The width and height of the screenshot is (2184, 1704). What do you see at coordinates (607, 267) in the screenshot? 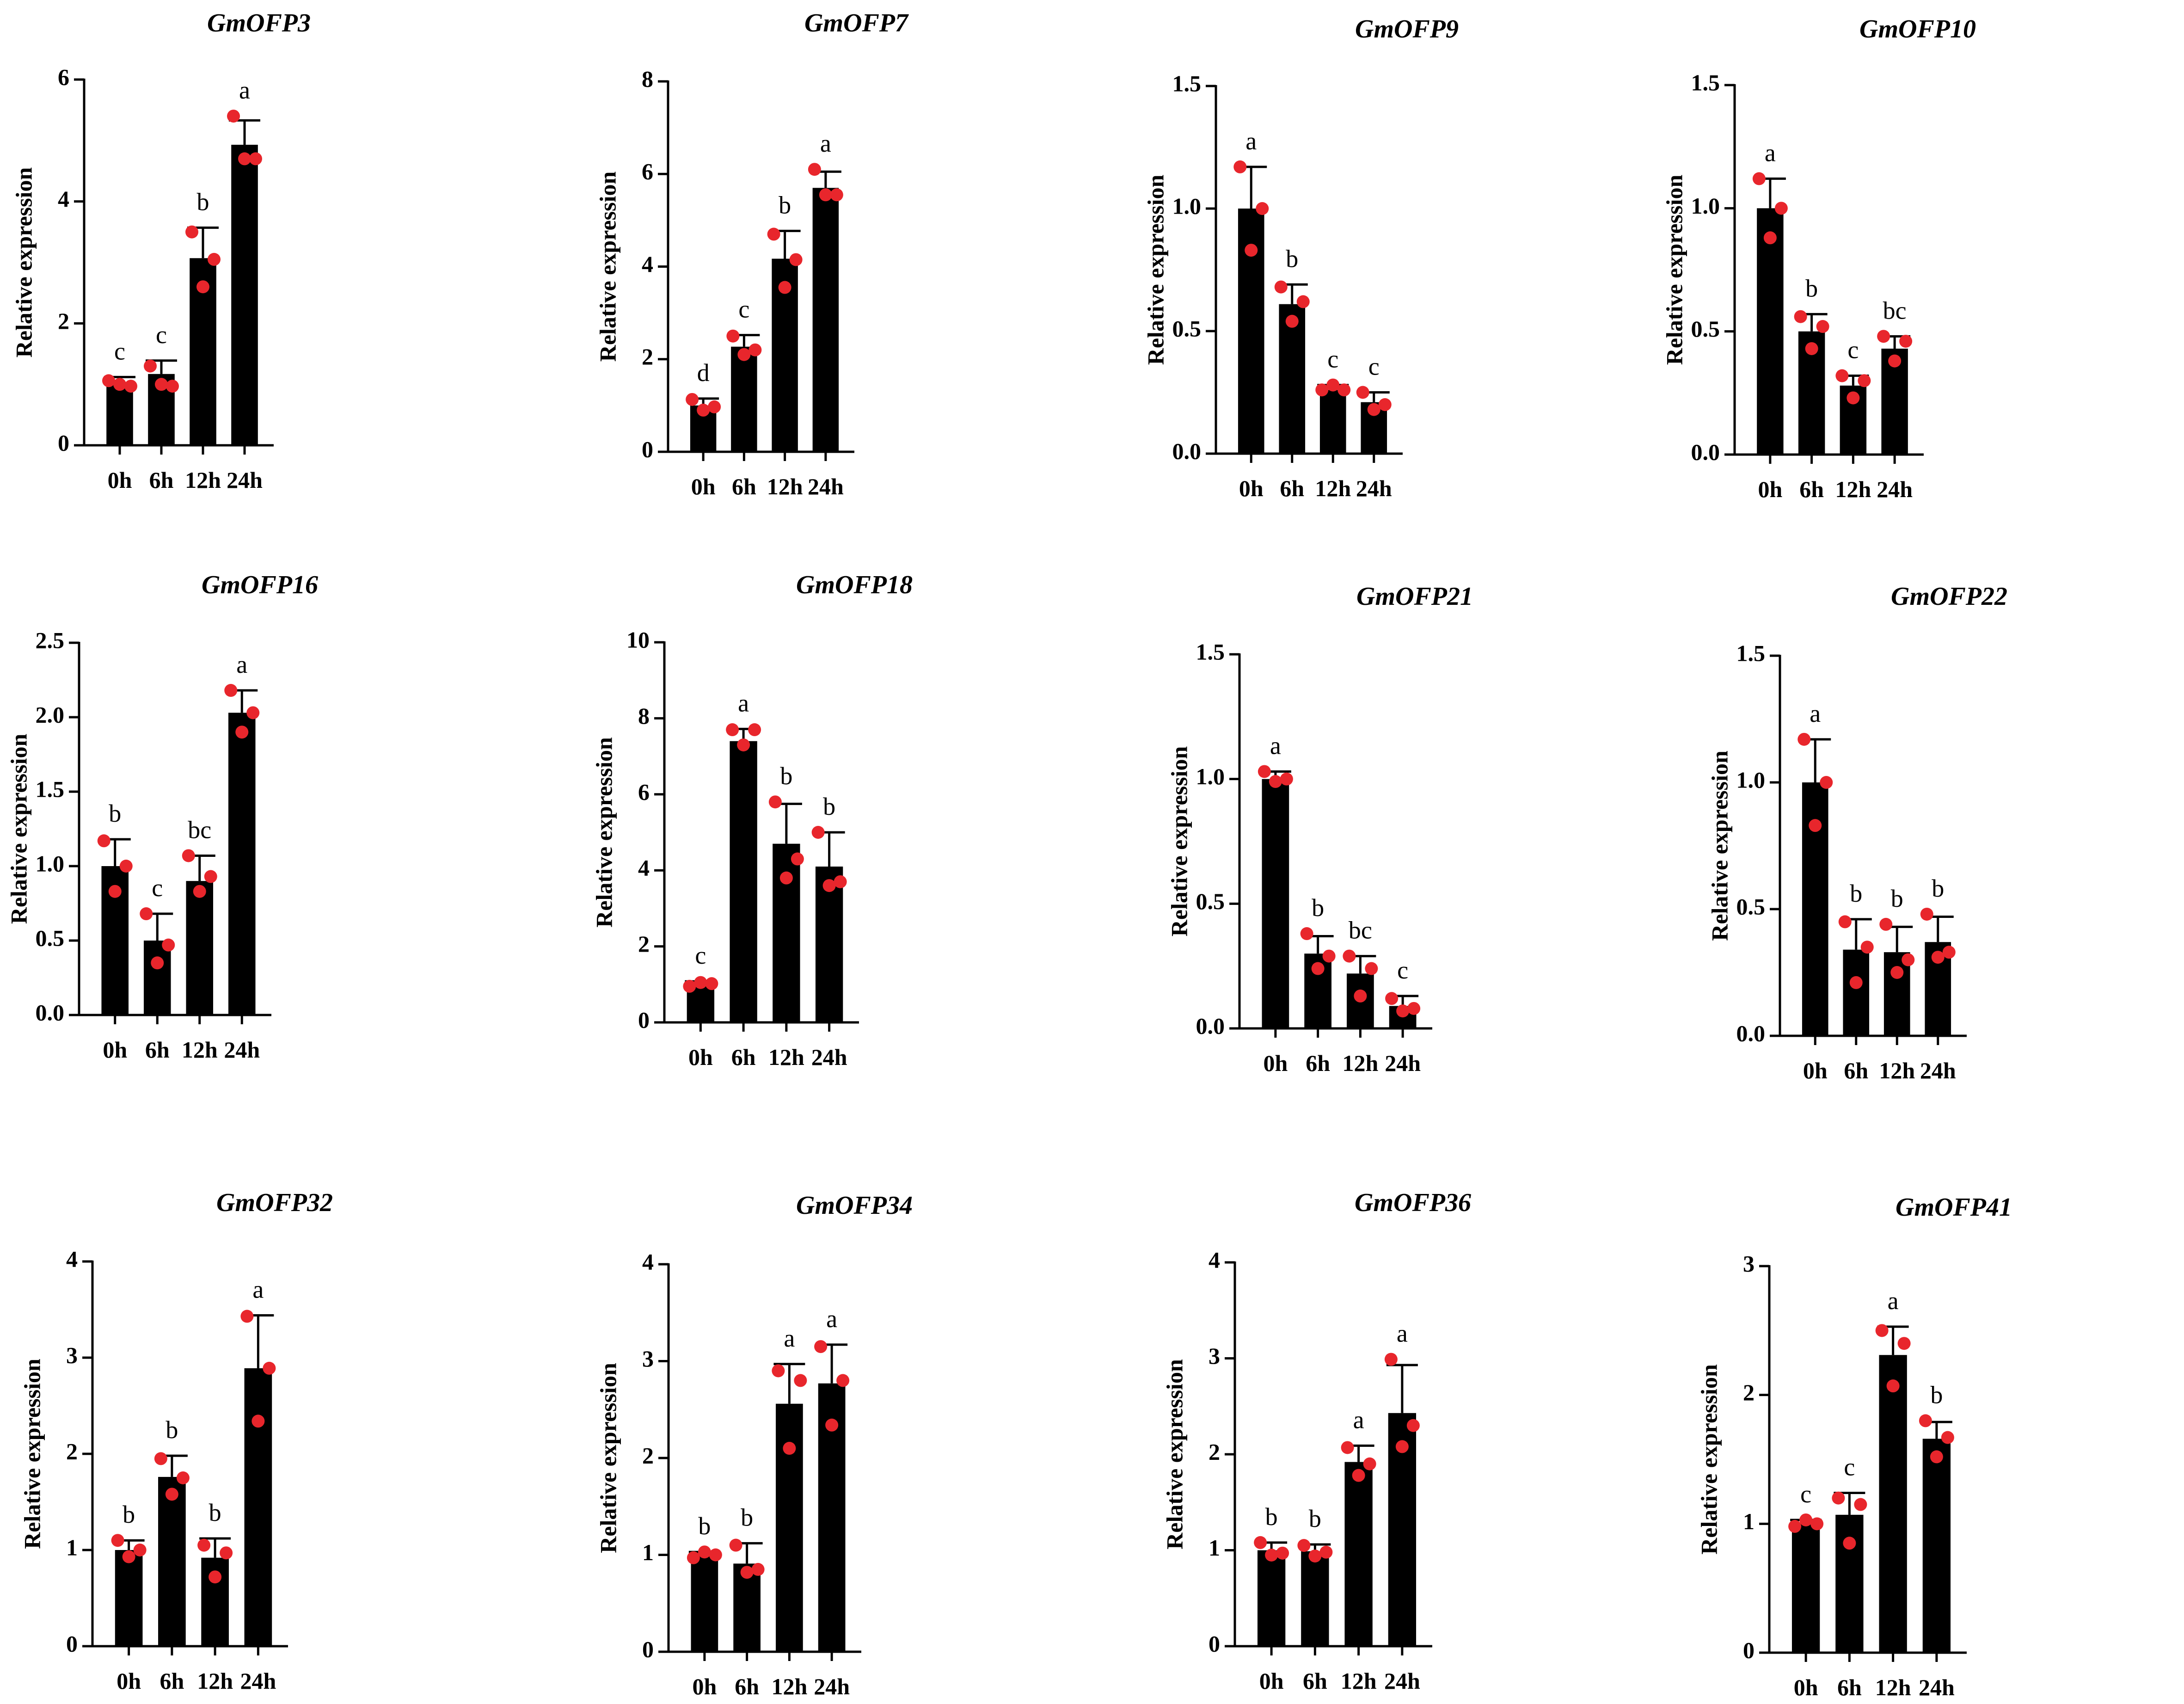
I see `y-axis-label: Relative expression` at bounding box center [607, 267].